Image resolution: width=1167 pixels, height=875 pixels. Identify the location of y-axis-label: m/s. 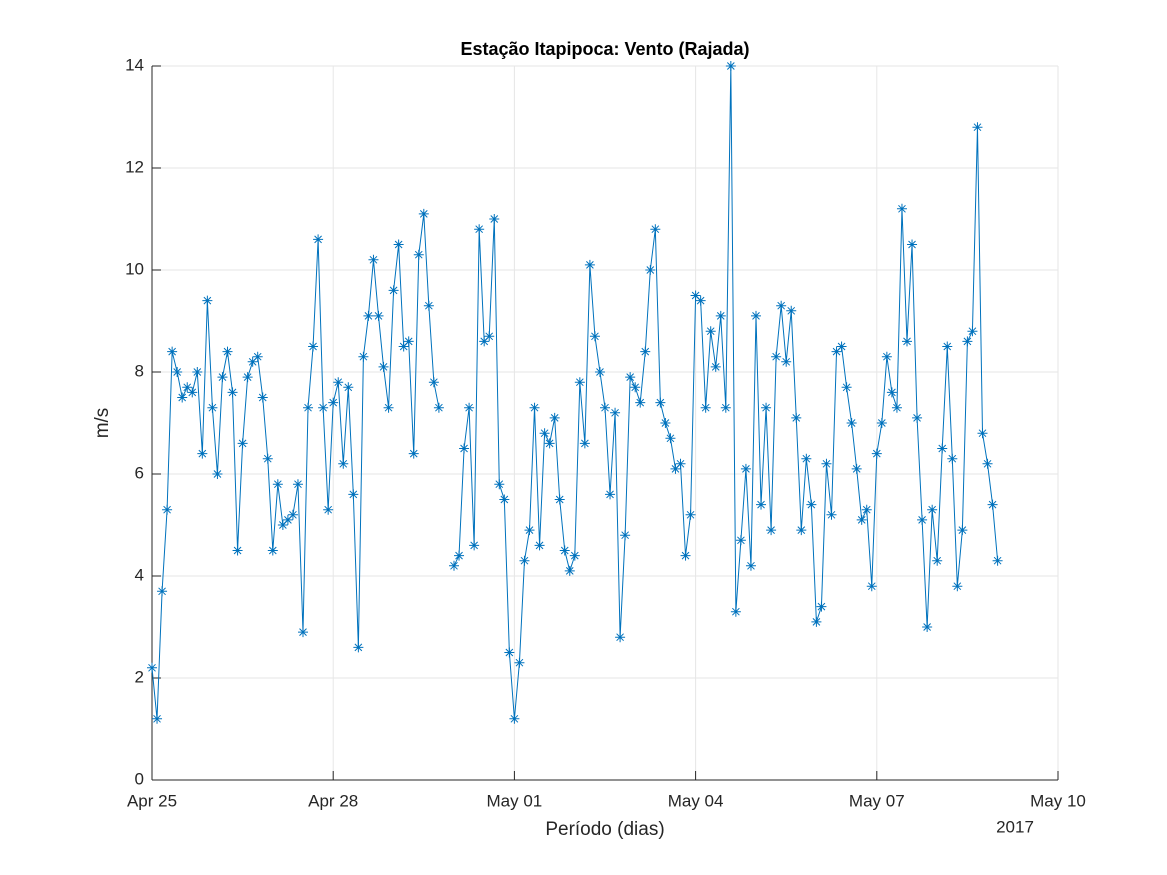
(102, 423).